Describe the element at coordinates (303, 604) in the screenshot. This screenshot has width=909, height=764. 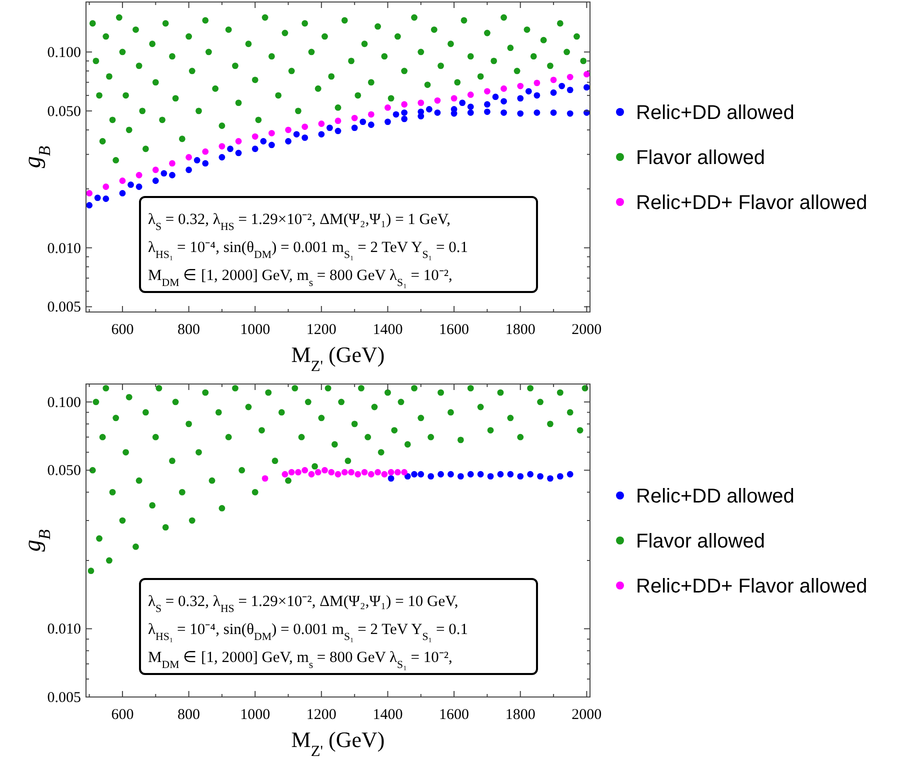
I see `annotation: λ$_{S}$ = 0.32, λ$_{HS}$ = 1.29×10⁻², ΔM(Ψ₂,Ψ₁) = 10 GeV,` at that location.